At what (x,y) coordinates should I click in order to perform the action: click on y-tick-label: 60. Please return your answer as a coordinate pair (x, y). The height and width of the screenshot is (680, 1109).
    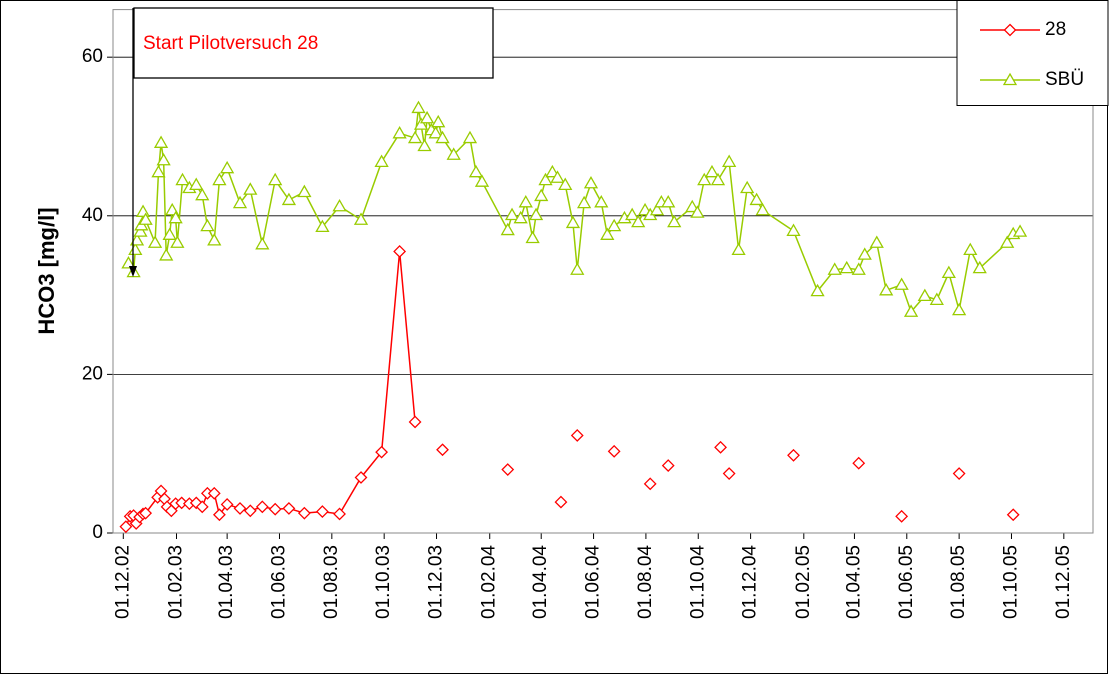
    Looking at the image, I should click on (92, 56).